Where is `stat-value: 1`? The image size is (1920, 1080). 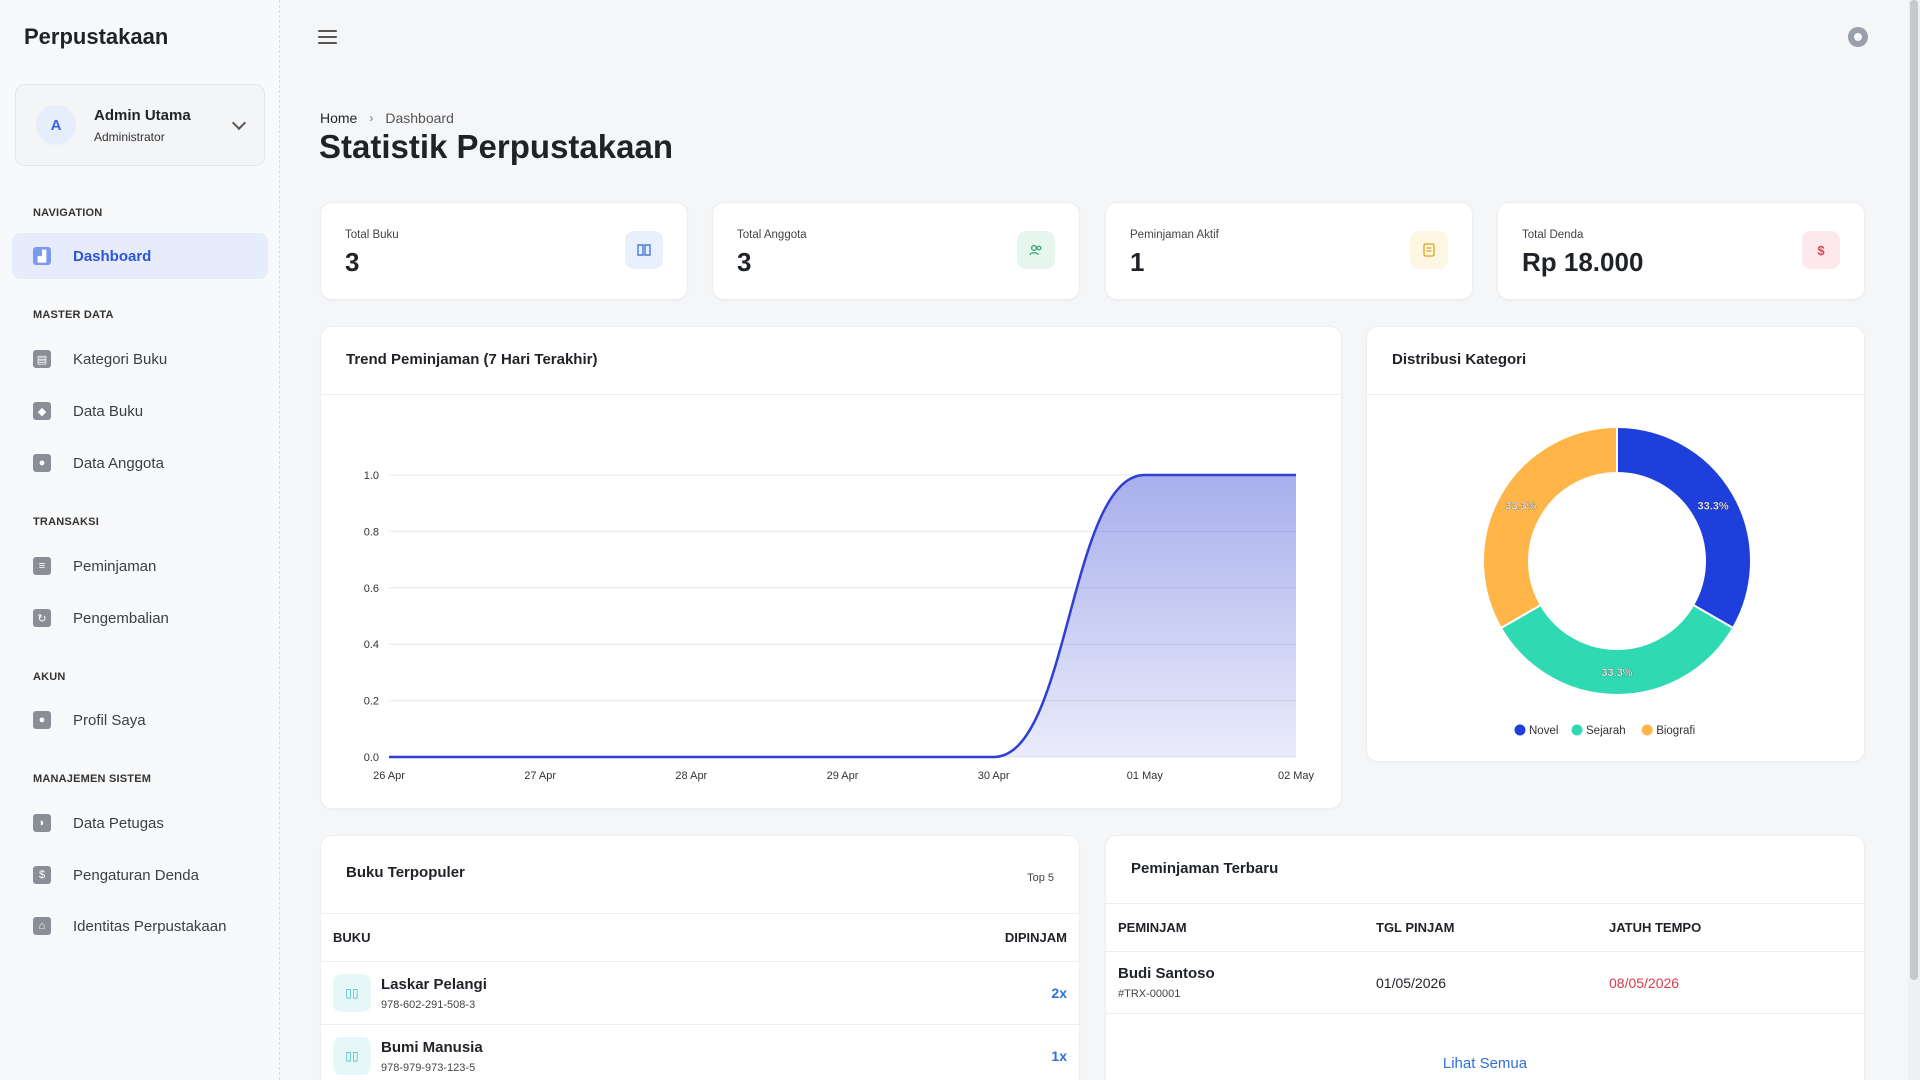 stat-value: 1 is located at coordinates (1137, 262).